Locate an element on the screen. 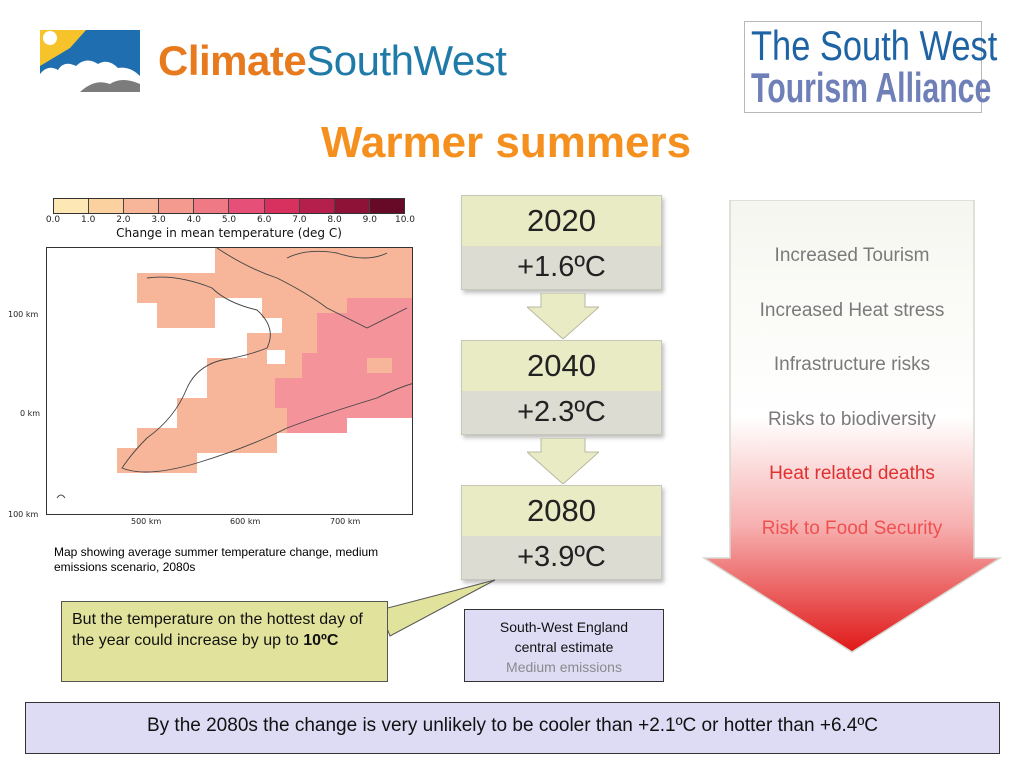  map-graphic is located at coordinates (234, 373).